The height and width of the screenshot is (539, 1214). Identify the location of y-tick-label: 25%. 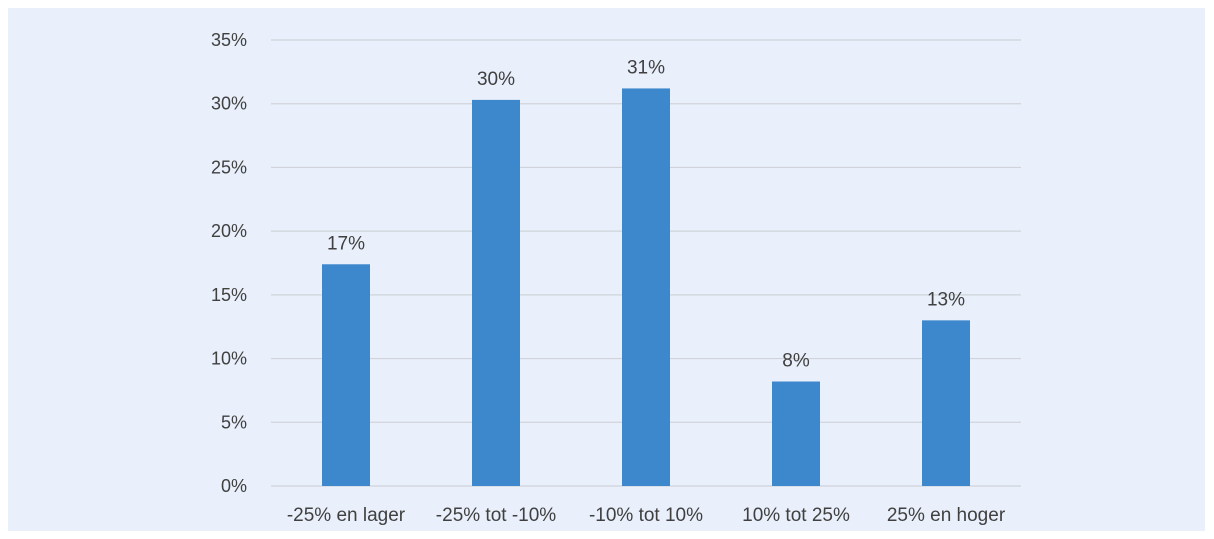
(229, 167).